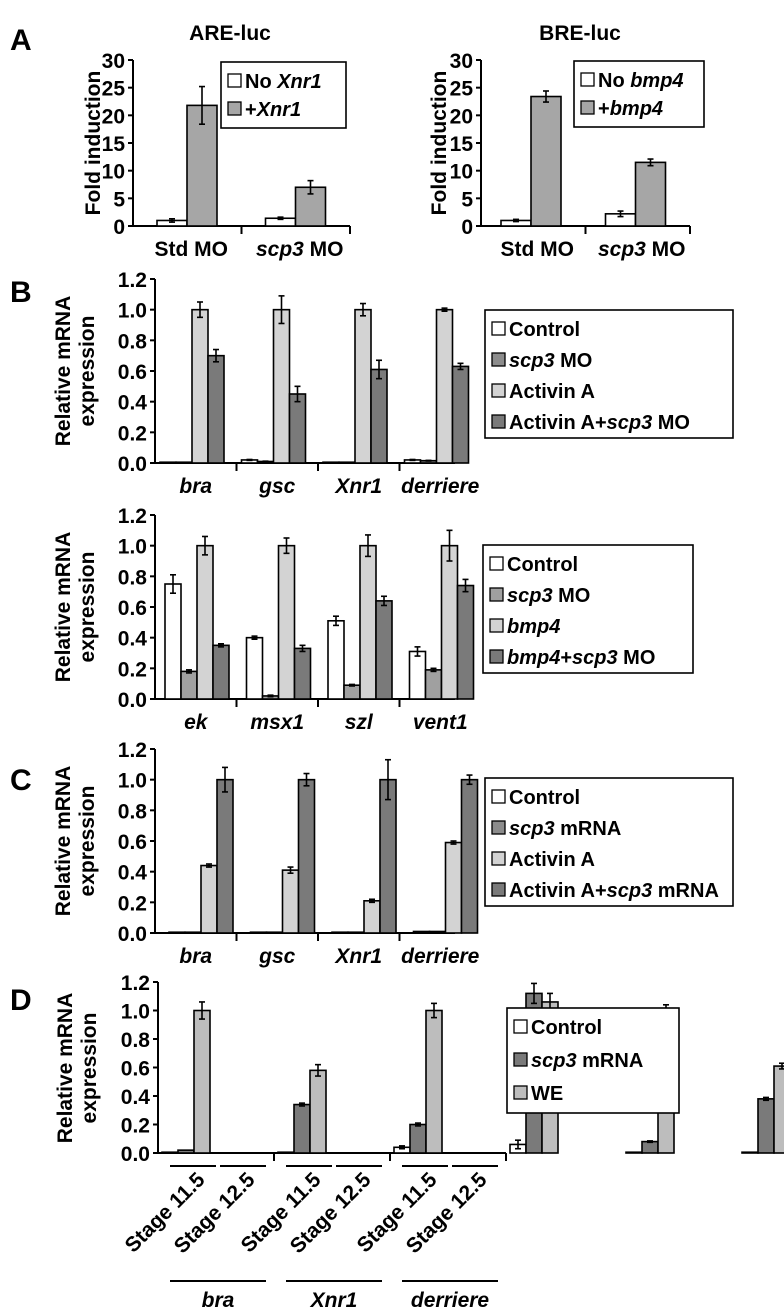 This screenshot has height=1316, width=784. Describe the element at coordinates (195, 486) in the screenshot. I see `x-tick-label: bra` at that location.